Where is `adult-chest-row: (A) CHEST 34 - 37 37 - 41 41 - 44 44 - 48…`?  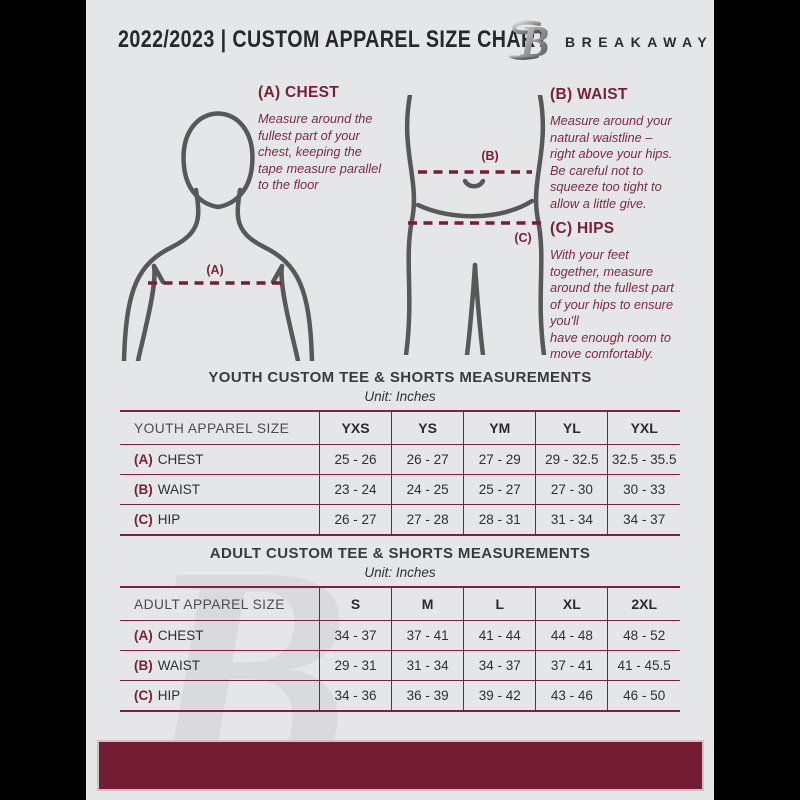
adult-chest-row: (A) CHEST 34 - 37 37 - 41 41 - 44 44 - 48… is located at coordinates (400, 635).